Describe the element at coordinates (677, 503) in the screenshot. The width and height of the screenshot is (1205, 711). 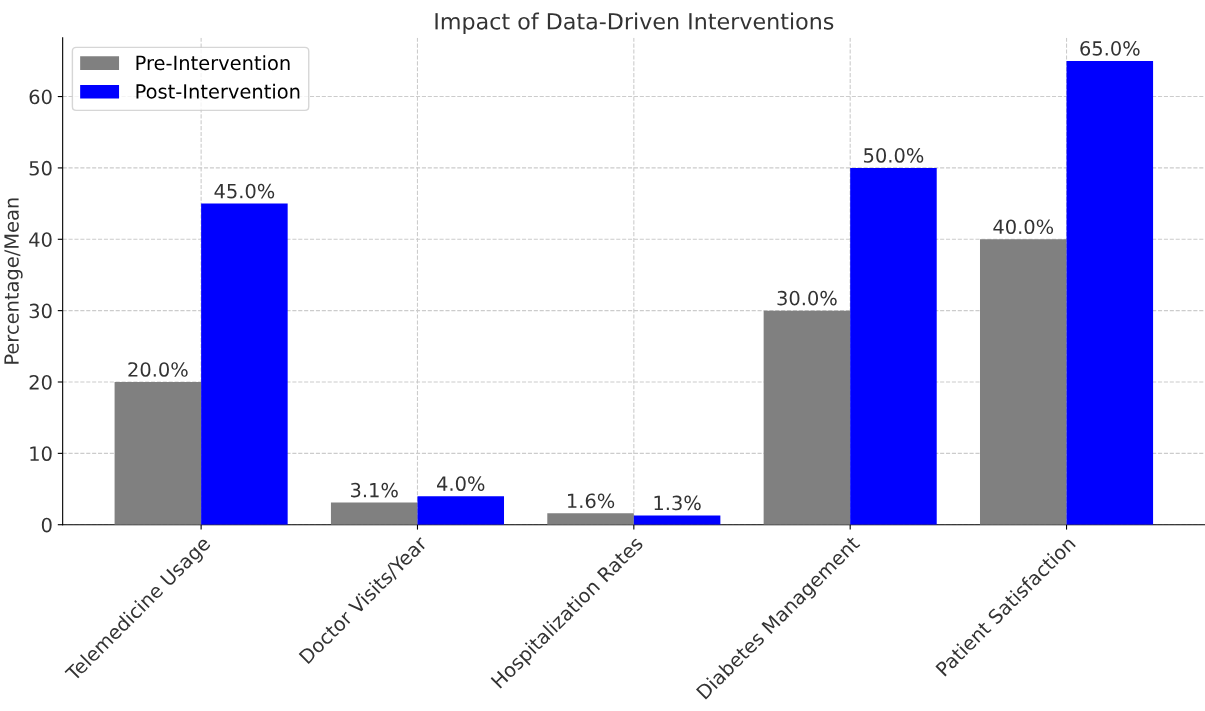
I see `data-label: 1.3%` at that location.